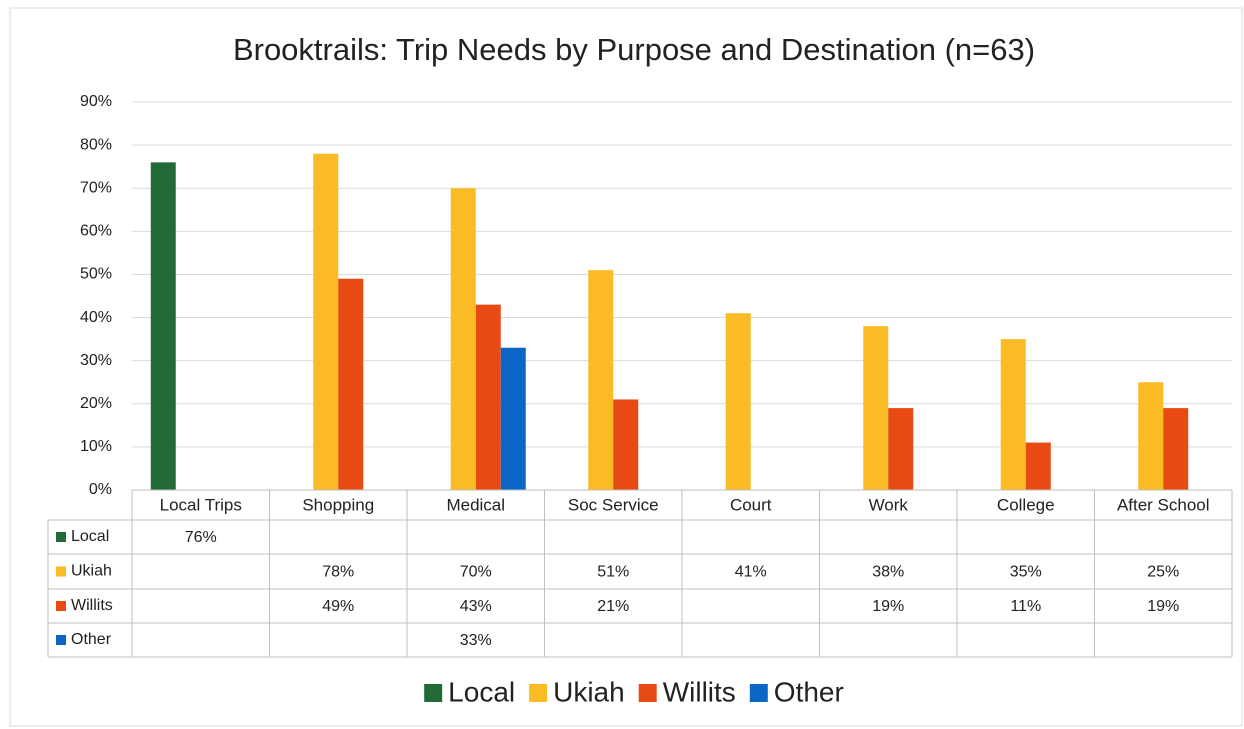 This screenshot has width=1244, height=729. What do you see at coordinates (751, 572) in the screenshot?
I see `data-label: 41%` at bounding box center [751, 572].